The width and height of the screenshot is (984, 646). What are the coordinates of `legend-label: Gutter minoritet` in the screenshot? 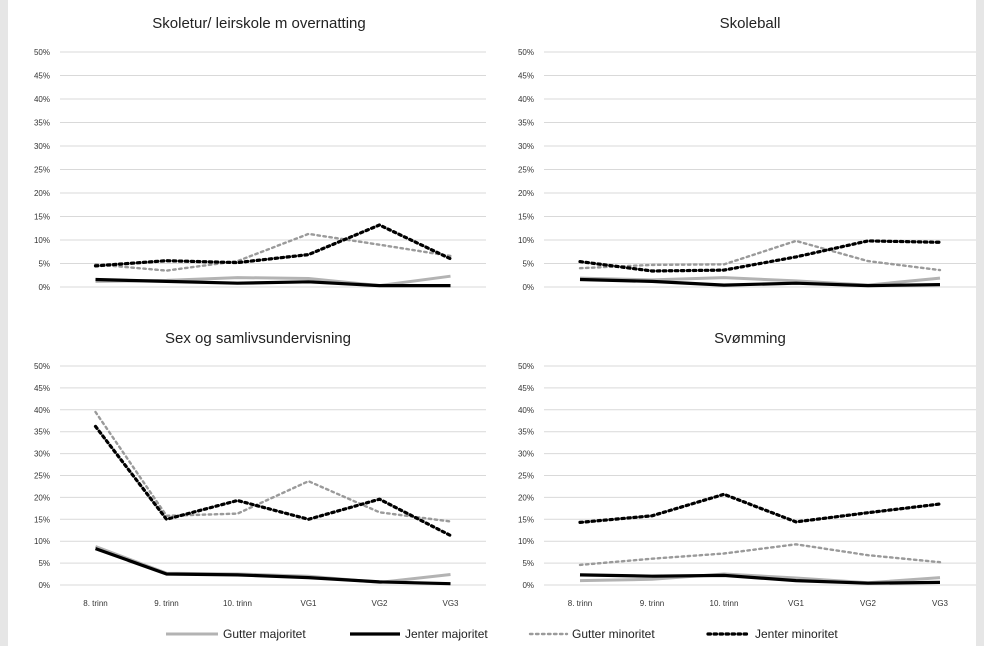 It's located at (613, 634).